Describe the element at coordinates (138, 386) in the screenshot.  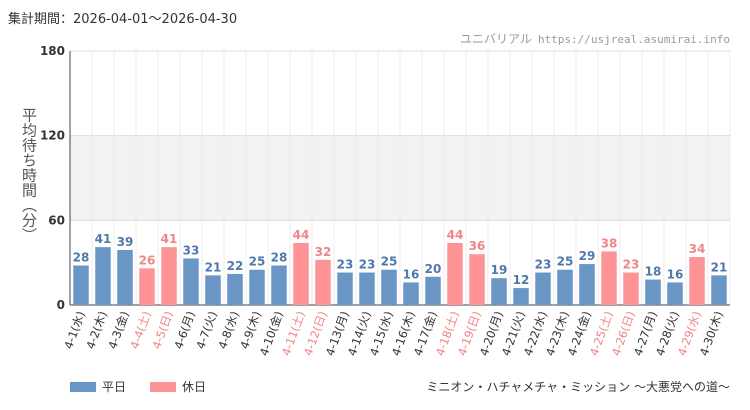
I see `legend: 平日 休日` at that location.